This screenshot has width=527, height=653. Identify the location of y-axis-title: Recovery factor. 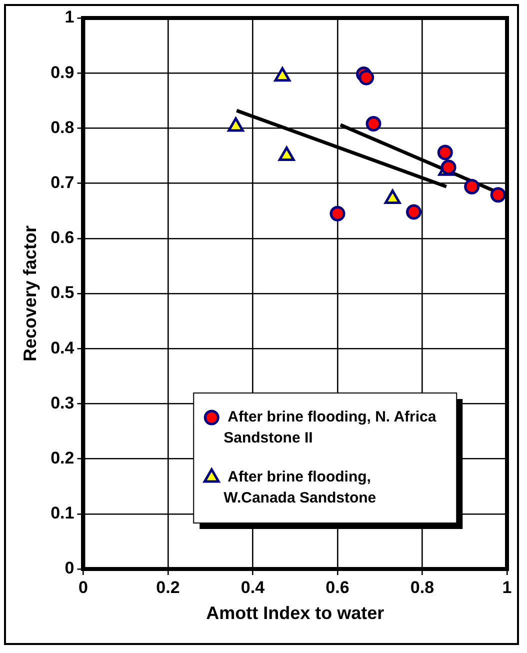
(30, 293).